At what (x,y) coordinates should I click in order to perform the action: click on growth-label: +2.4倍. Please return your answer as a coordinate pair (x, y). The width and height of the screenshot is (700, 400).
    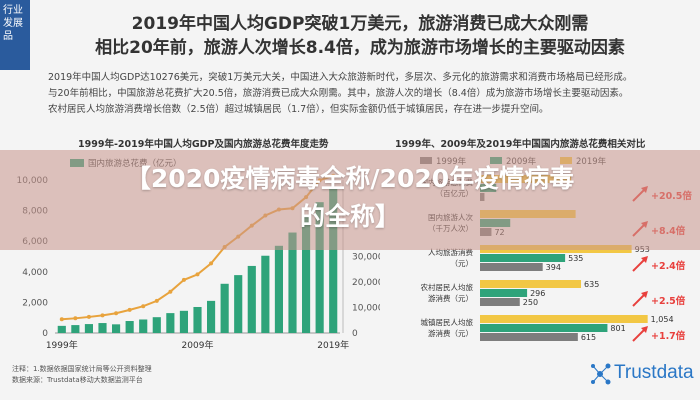
    Looking at the image, I should click on (668, 266).